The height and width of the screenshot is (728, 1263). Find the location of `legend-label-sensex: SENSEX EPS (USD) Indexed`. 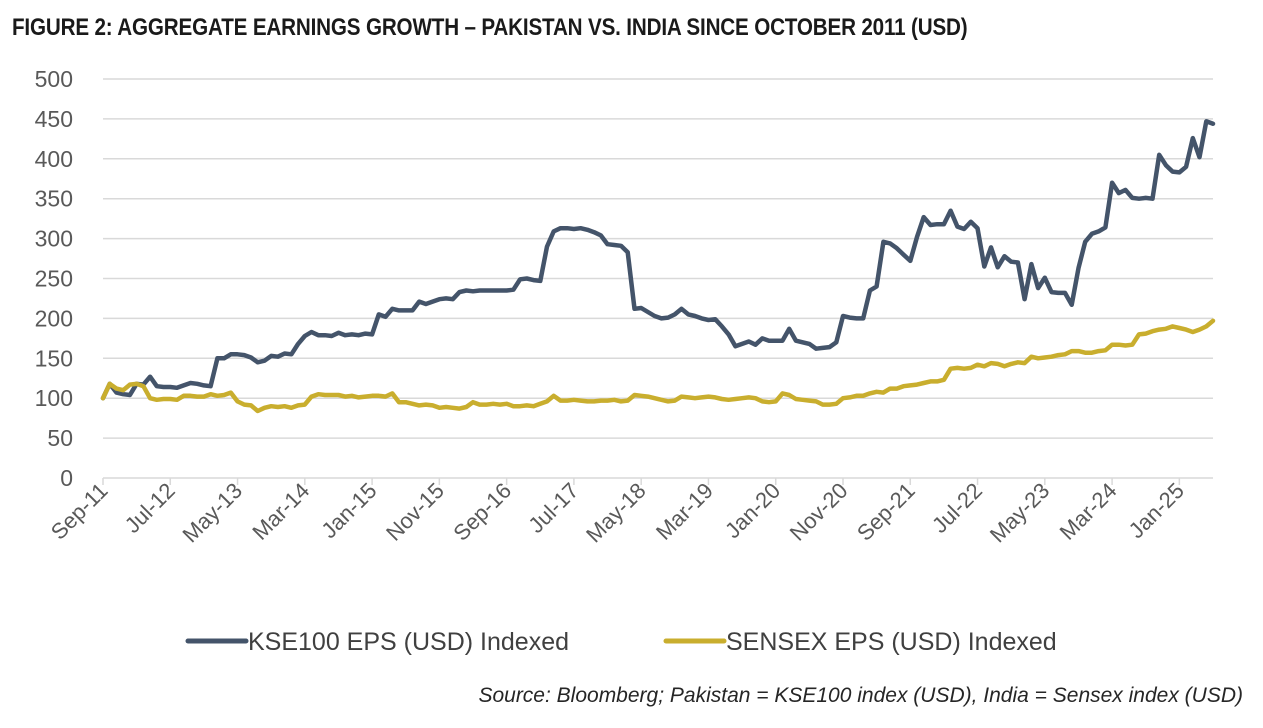

legend-label-sensex: SENSEX EPS (USD) Indexed is located at coordinates (891, 642).